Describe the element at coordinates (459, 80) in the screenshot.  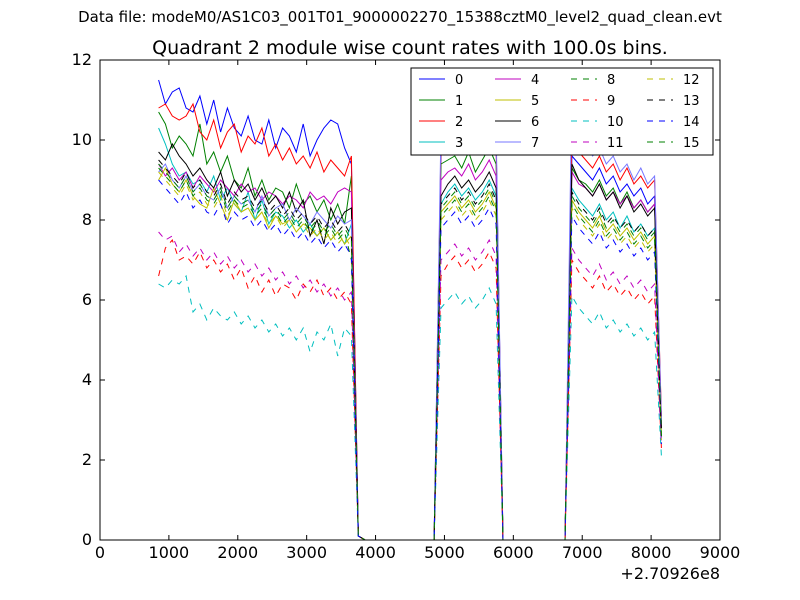
I see `legend-label-0: 0` at that location.